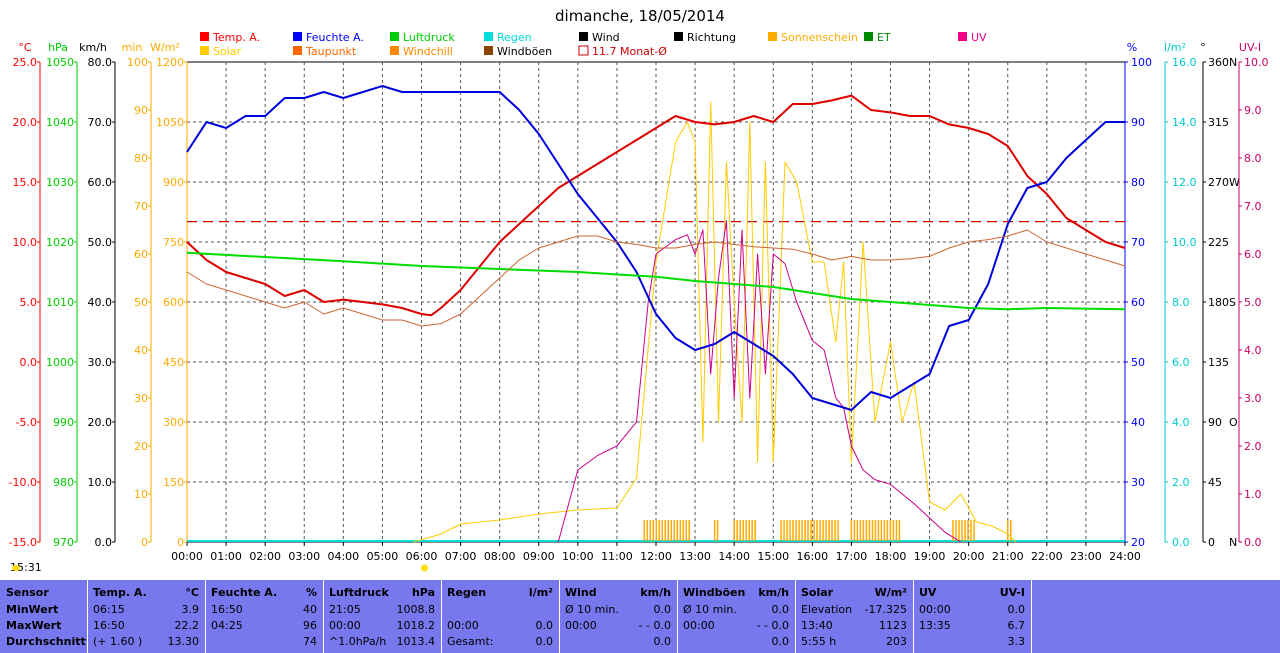 This screenshot has width=1280, height=653. I want to click on stats-header-label: Luftdruck, so click(359, 592).